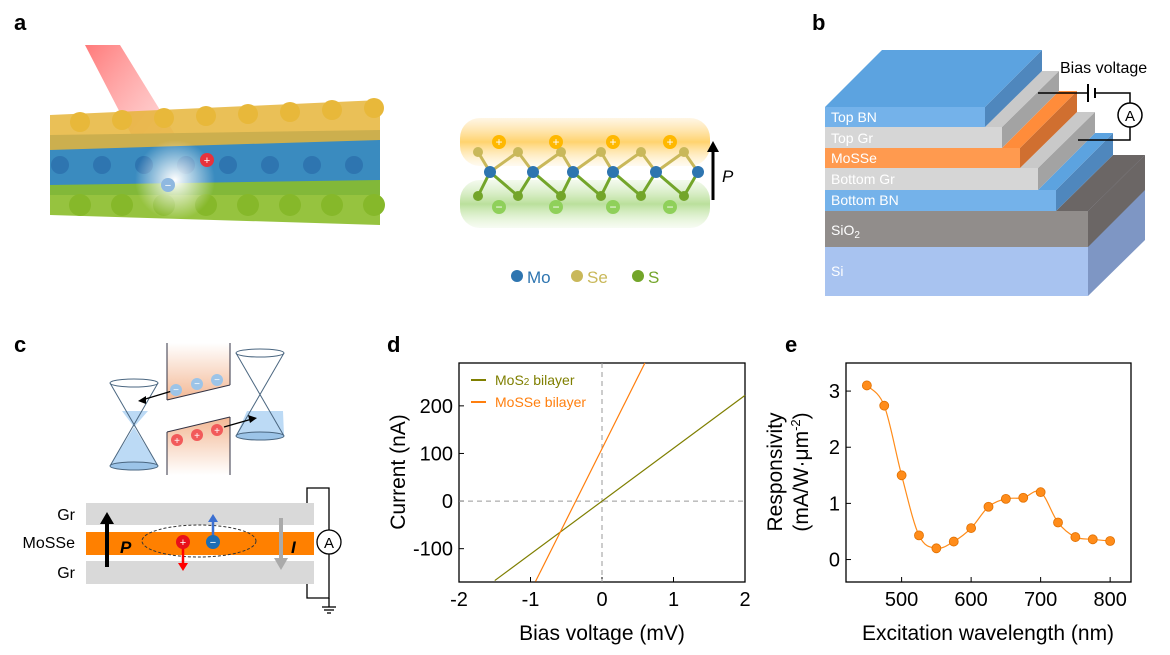 Image resolution: width=1170 pixels, height=655 pixels. What do you see at coordinates (597, 173) in the screenshot?
I see `janus-side-view: + − + − + − + − P` at bounding box center [597, 173].